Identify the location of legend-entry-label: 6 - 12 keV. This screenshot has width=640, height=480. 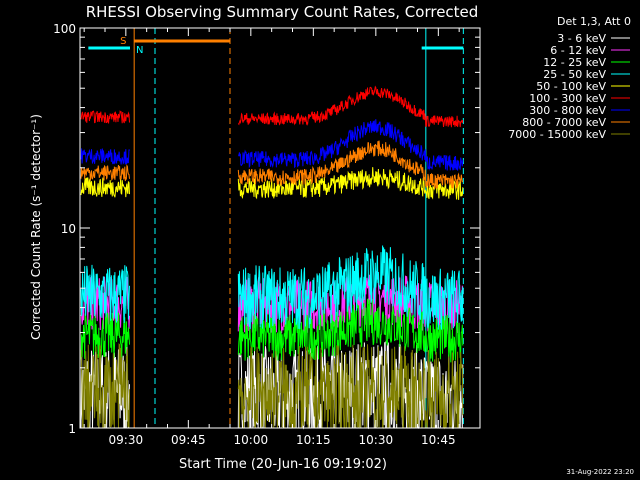
(578, 50).